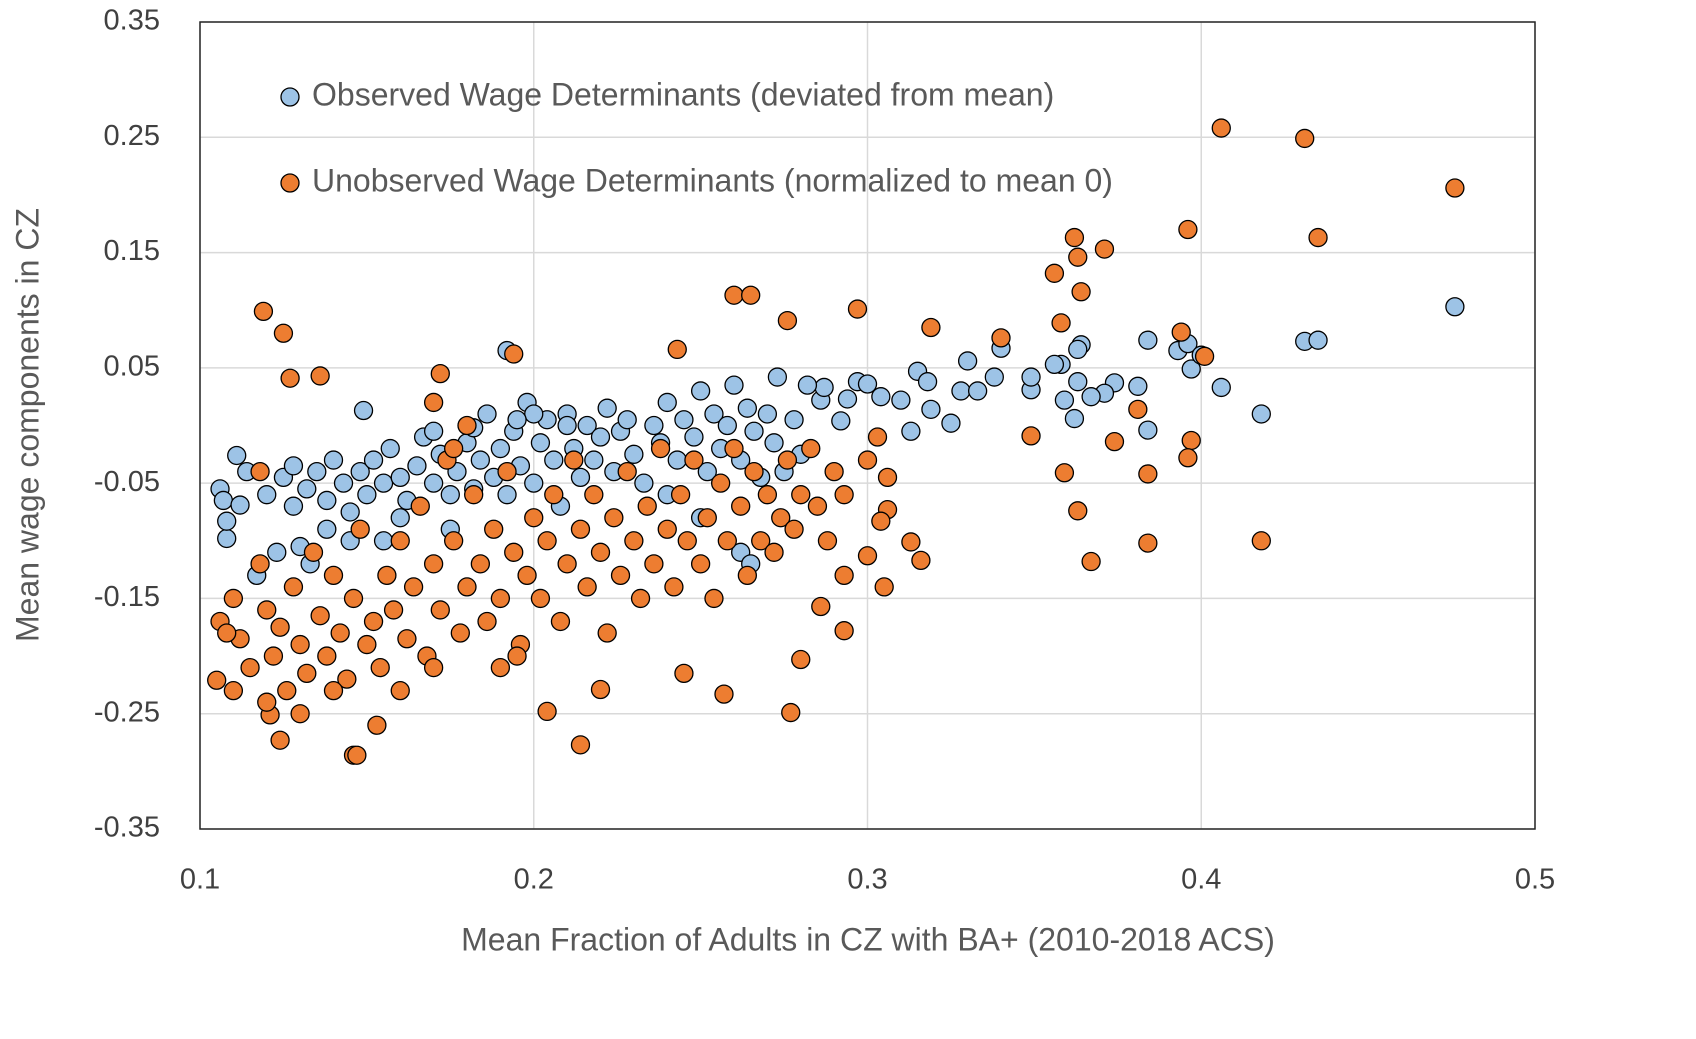 The height and width of the screenshot is (1039, 1696). I want to click on legend-marker, so click(290, 183).